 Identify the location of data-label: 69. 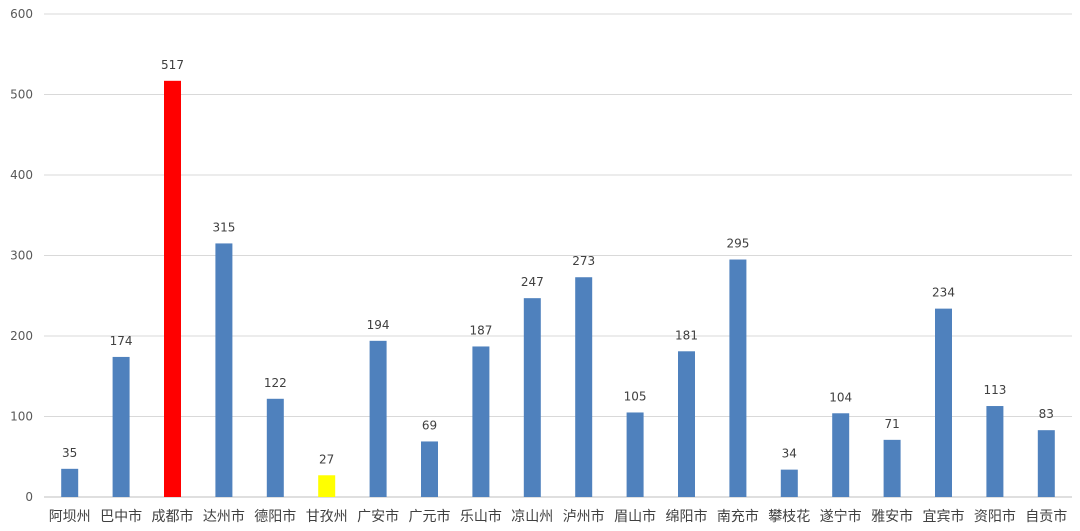
(429, 425).